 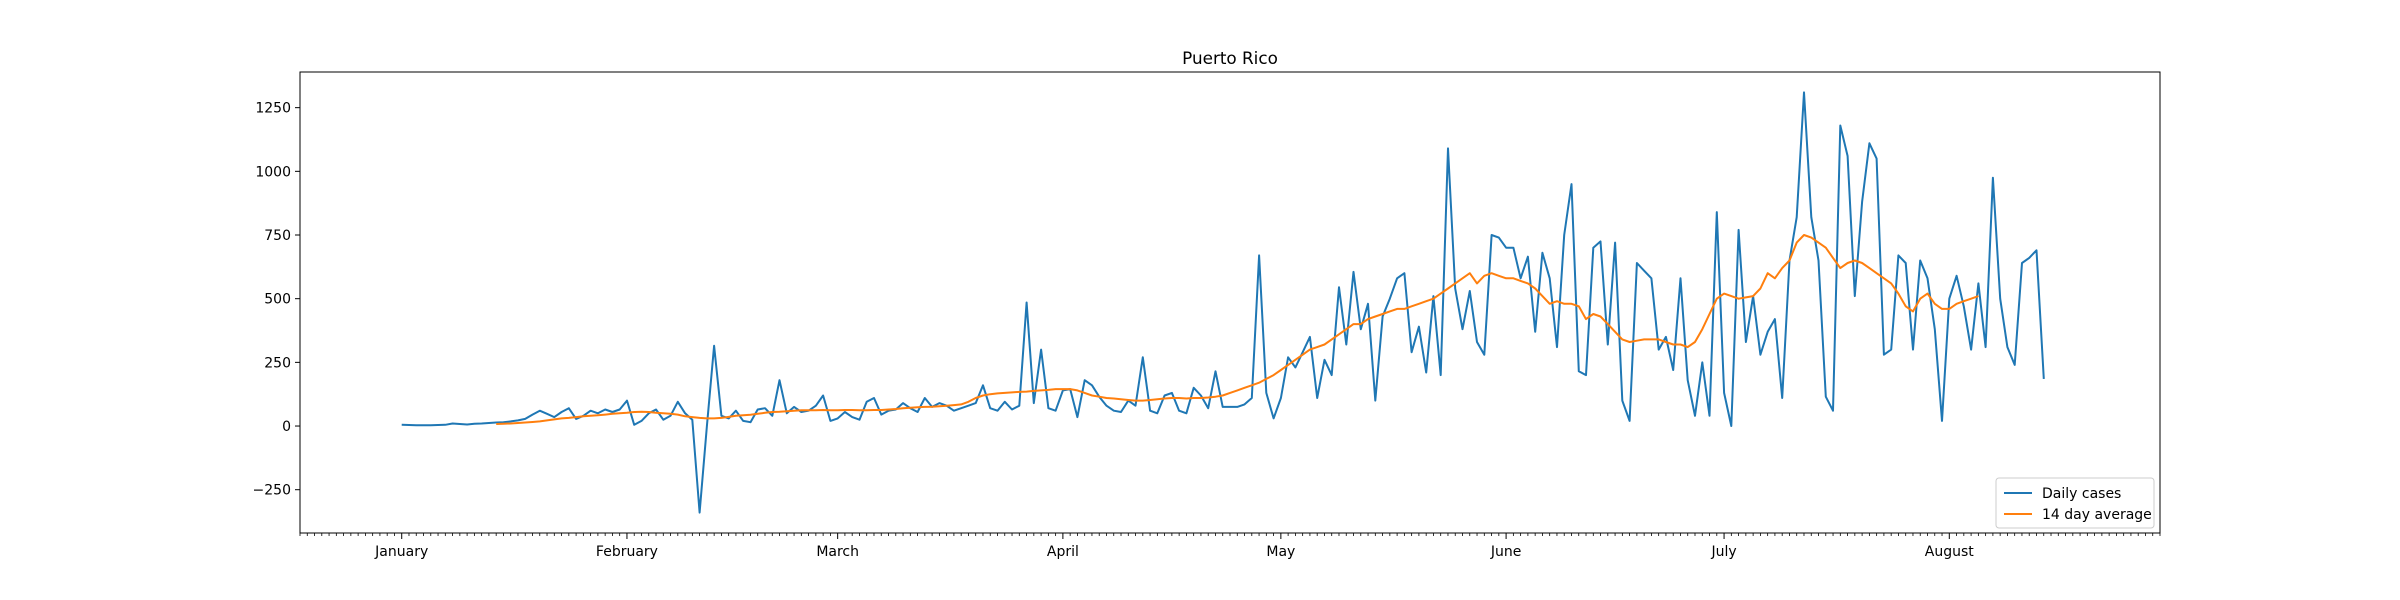 I want to click on x-tick-label: March, so click(x=837, y=552).